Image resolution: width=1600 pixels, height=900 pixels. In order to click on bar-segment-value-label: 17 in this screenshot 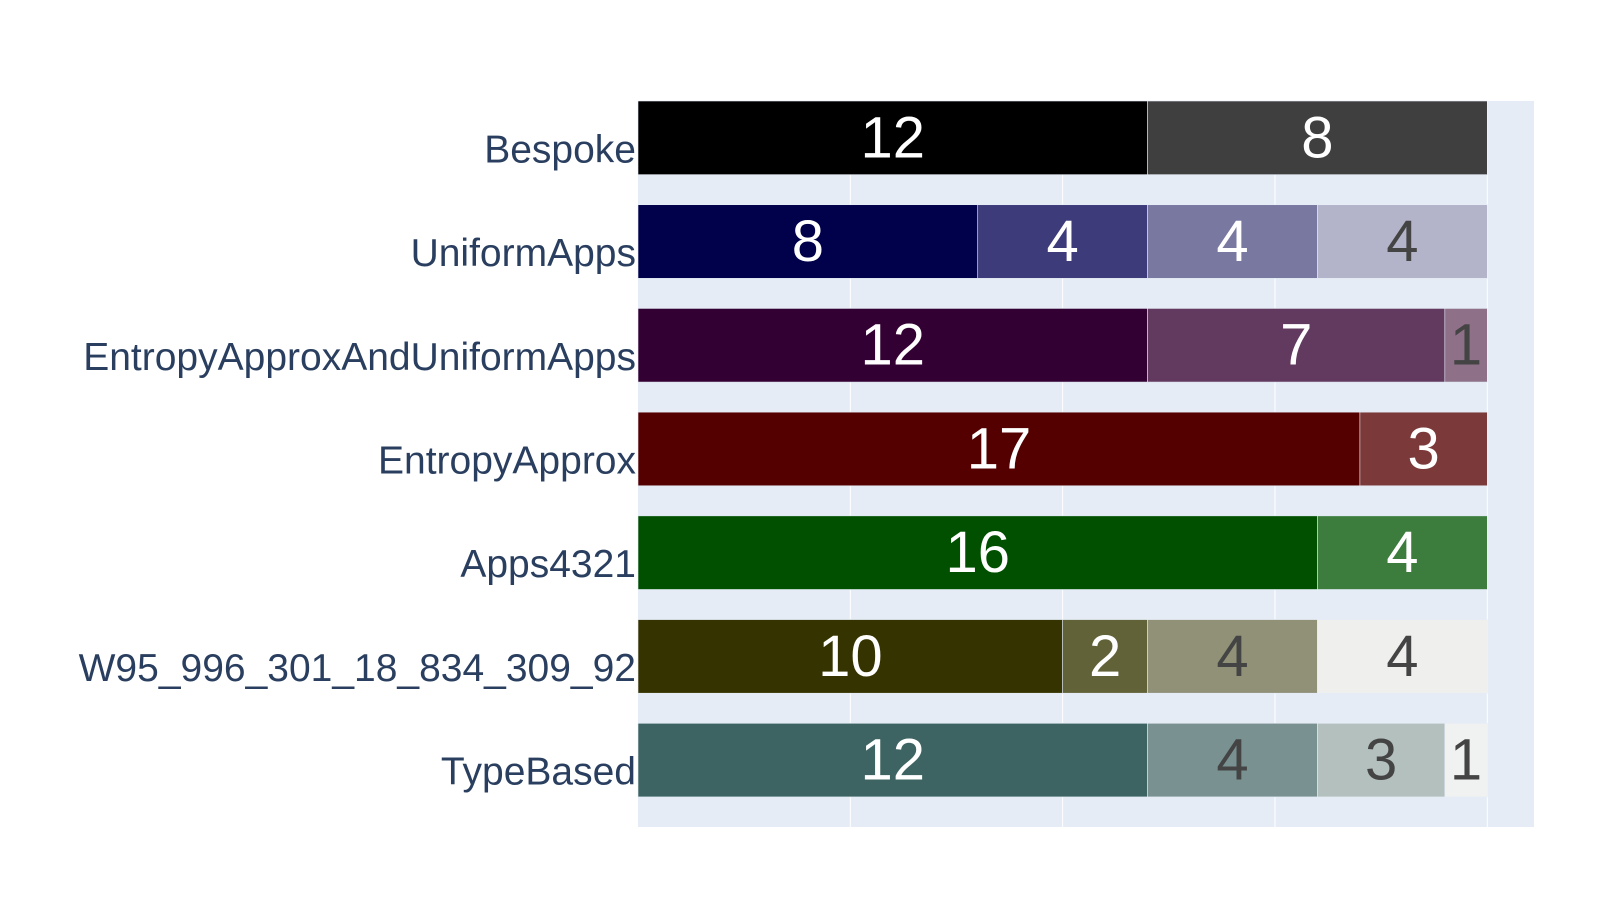, I will do `click(999, 448)`.